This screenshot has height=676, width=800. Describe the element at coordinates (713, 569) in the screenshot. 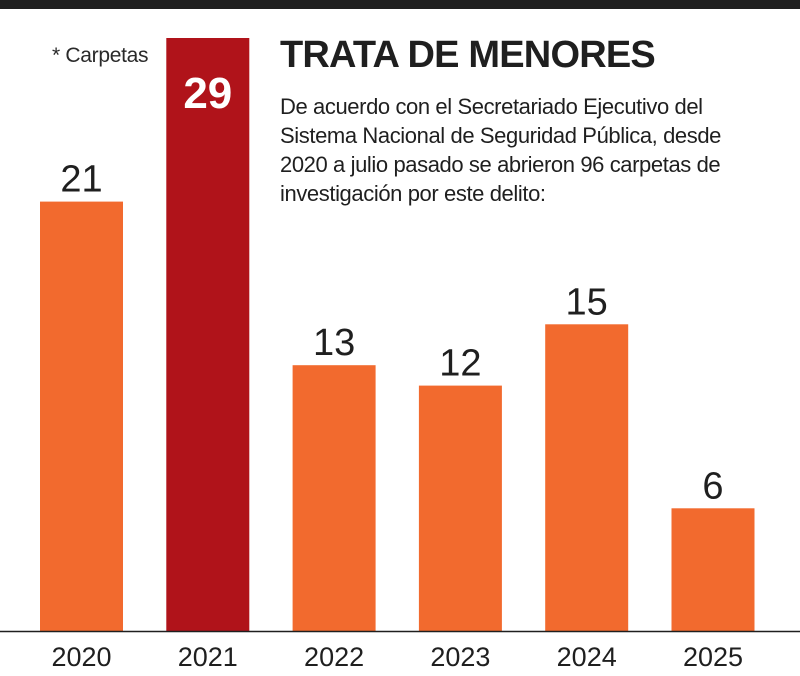

I see `bar-2025` at that location.